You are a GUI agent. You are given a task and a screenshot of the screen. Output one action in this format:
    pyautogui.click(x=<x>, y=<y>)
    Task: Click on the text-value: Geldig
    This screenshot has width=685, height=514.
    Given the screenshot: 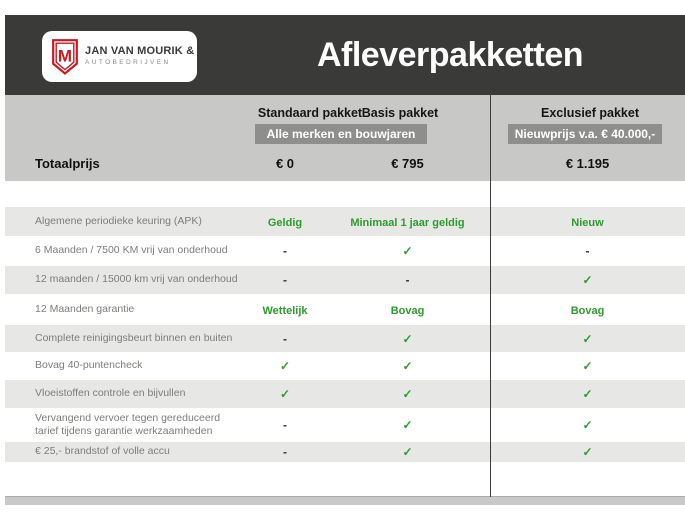 What is the action you would take?
    pyautogui.click(x=285, y=222)
    